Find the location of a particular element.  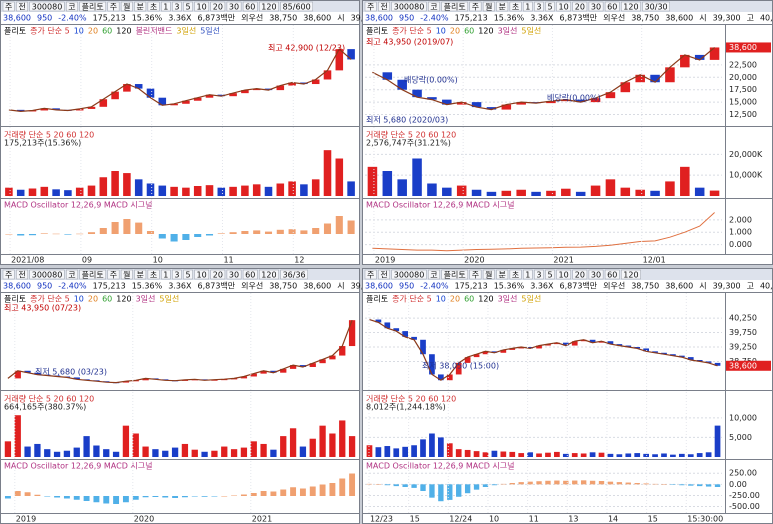

x-tick-label: 15:30:00 is located at coordinates (705, 519).